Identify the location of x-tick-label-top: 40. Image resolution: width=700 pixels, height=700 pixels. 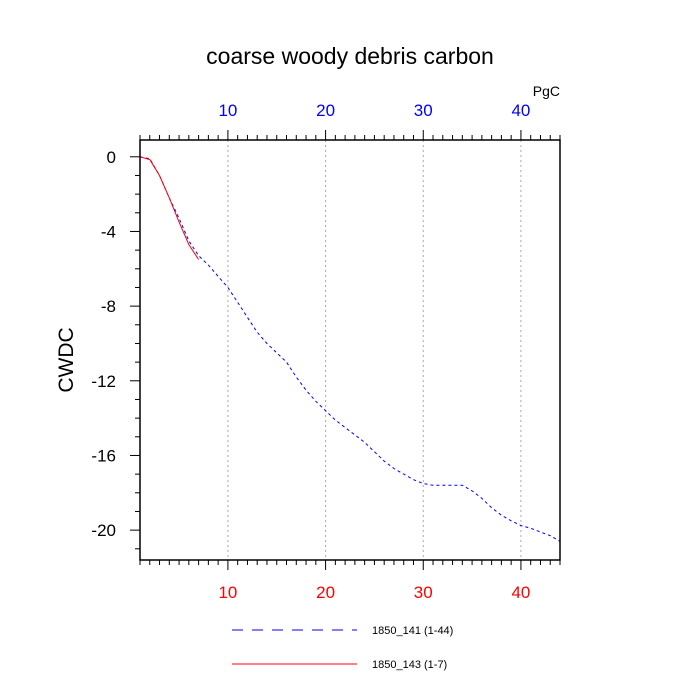
(520, 110).